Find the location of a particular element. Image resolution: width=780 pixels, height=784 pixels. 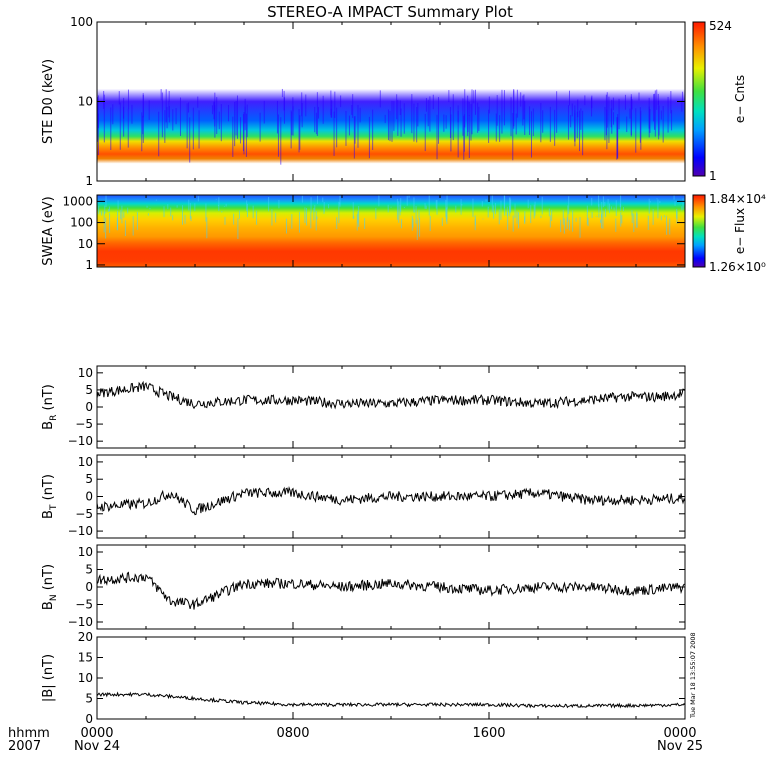

time-tick-label-2: 1600 is located at coordinates (488, 733).